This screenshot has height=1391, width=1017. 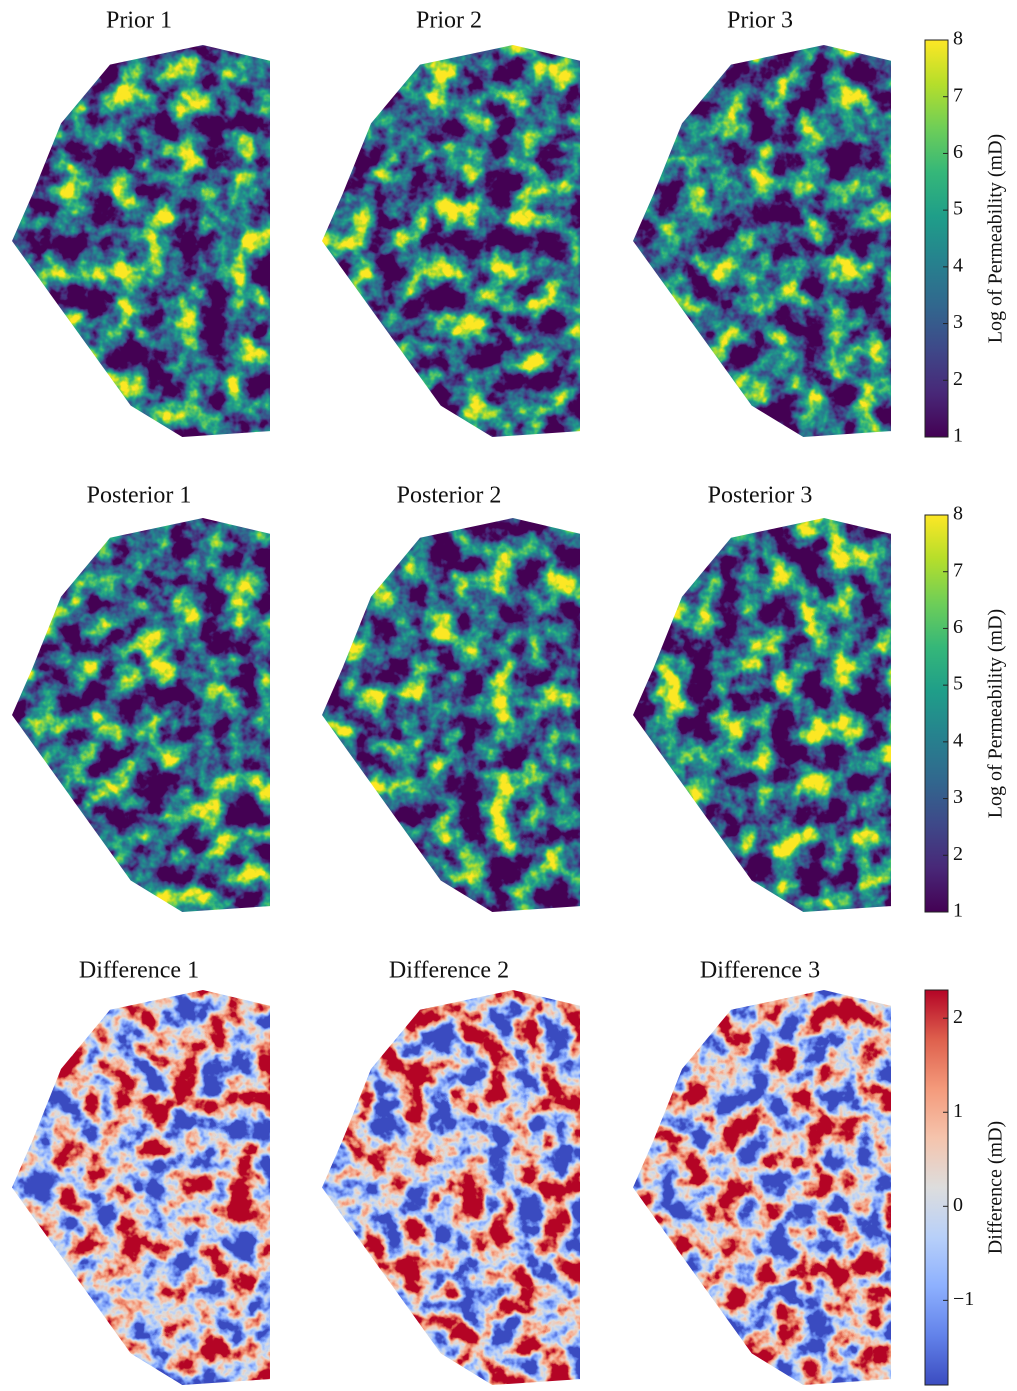 What do you see at coordinates (139, 496) in the screenshot?
I see `panel-title: Posterior 1` at bounding box center [139, 496].